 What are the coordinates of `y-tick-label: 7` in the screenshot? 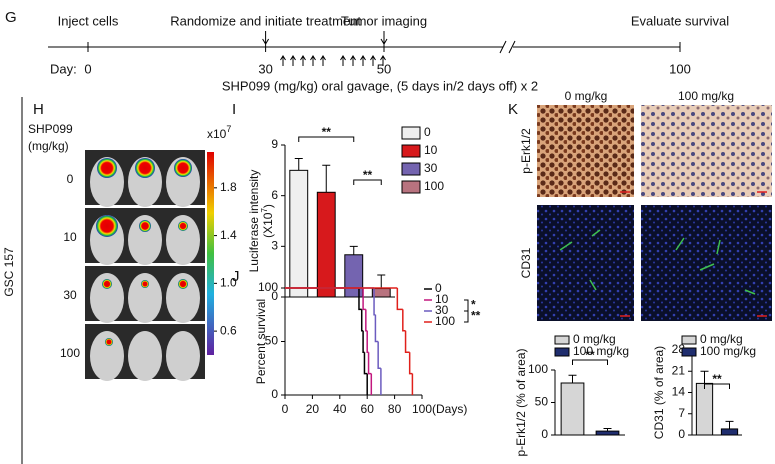 It's located at (681, 413).